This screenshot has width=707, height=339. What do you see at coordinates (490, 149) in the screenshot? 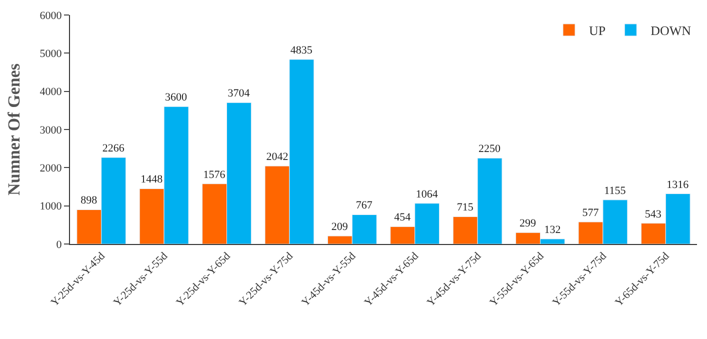
I see `data-label: 2250` at bounding box center [490, 149].